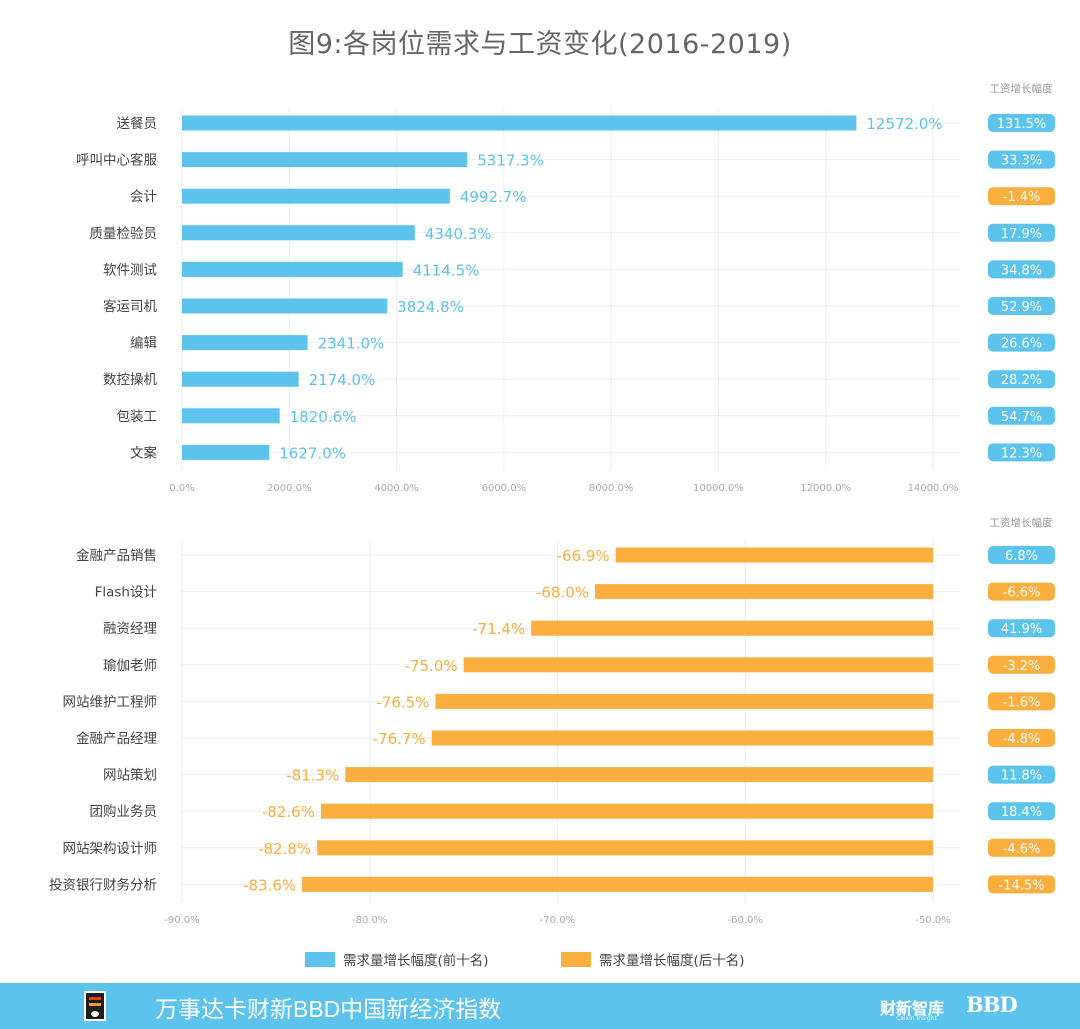  What do you see at coordinates (745, 920) in the screenshot?
I see `x-tick-label: -60.0%` at bounding box center [745, 920].